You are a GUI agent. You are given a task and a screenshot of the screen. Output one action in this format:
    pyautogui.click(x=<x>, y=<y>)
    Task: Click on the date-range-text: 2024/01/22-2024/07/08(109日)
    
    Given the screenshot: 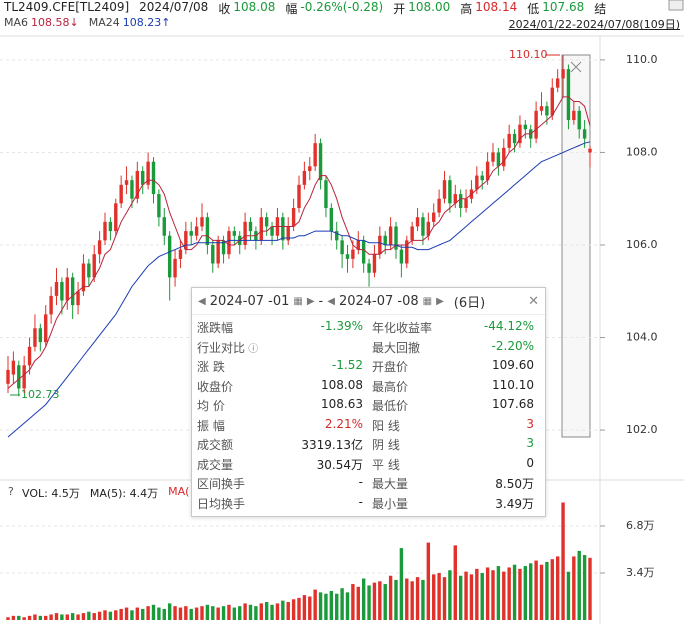 What is the action you would take?
    pyautogui.click(x=594, y=24)
    